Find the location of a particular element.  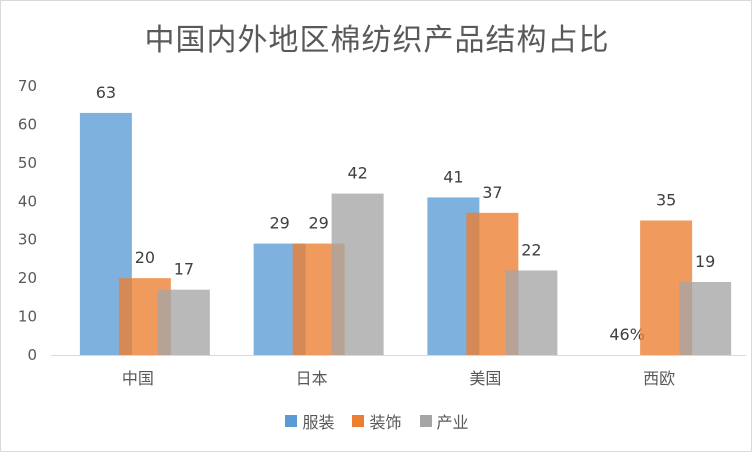

y-tick-label: 10 is located at coordinates (27, 317).